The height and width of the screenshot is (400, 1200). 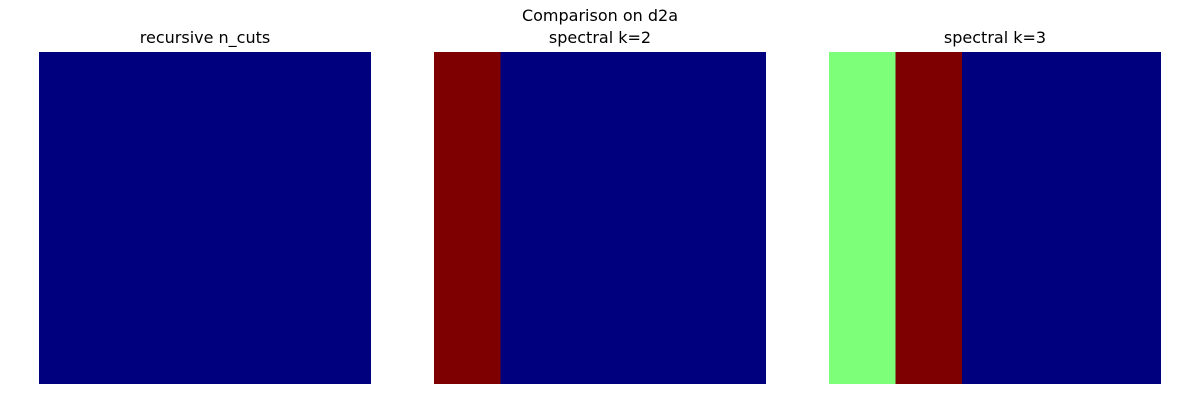 What do you see at coordinates (600, 15) in the screenshot?
I see `figure-title: Comparison on d2a` at bounding box center [600, 15].